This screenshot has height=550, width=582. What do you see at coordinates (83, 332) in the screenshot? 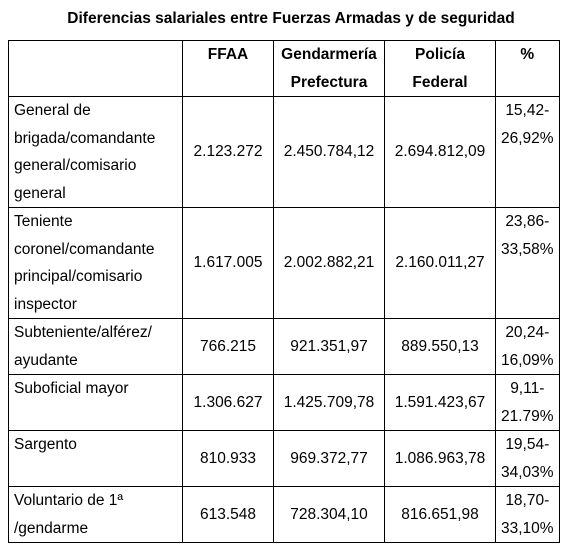
I see `label-line: Subteniente/alférez/` at bounding box center [83, 332].